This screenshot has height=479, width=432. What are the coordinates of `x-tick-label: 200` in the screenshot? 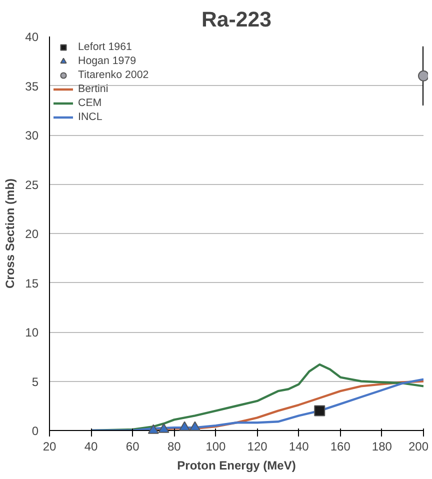 It's located at (418, 447).